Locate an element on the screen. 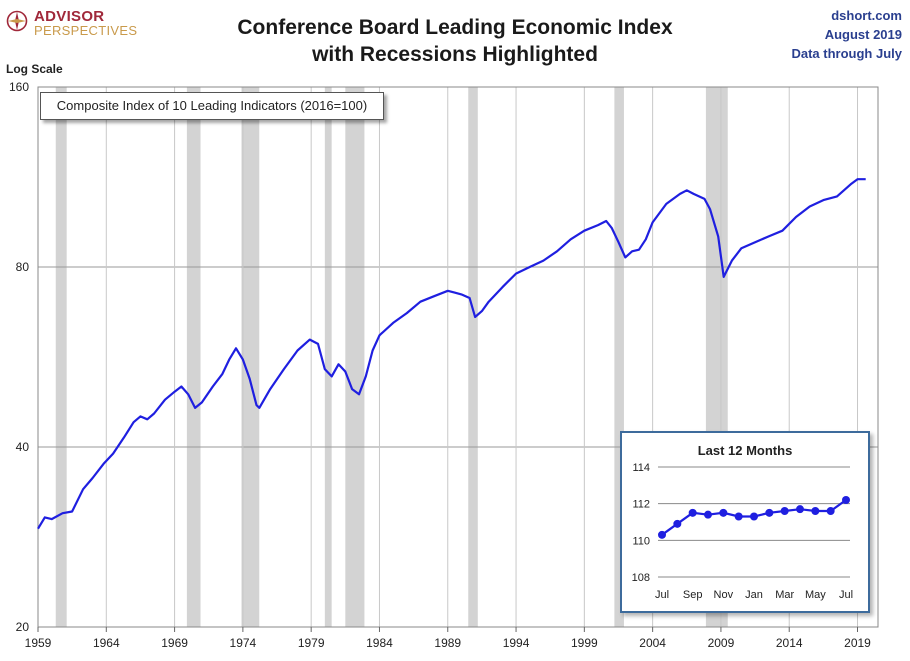 This screenshot has height=661, width=910. x-tick-label: 1989 is located at coordinates (447, 643).